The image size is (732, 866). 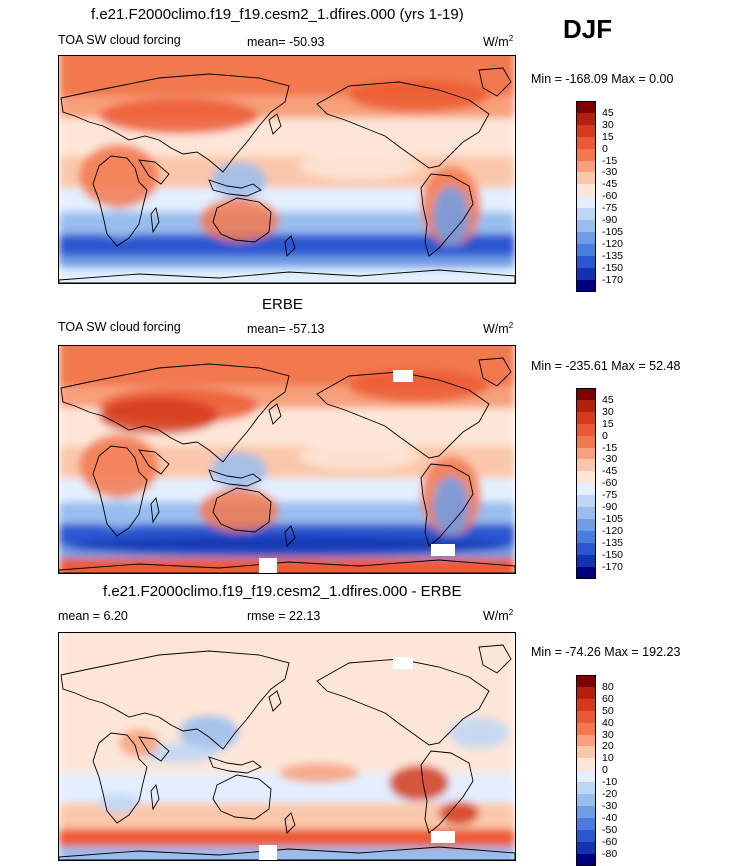 I want to click on panel-2-title: ERBE, so click(x=282, y=304).